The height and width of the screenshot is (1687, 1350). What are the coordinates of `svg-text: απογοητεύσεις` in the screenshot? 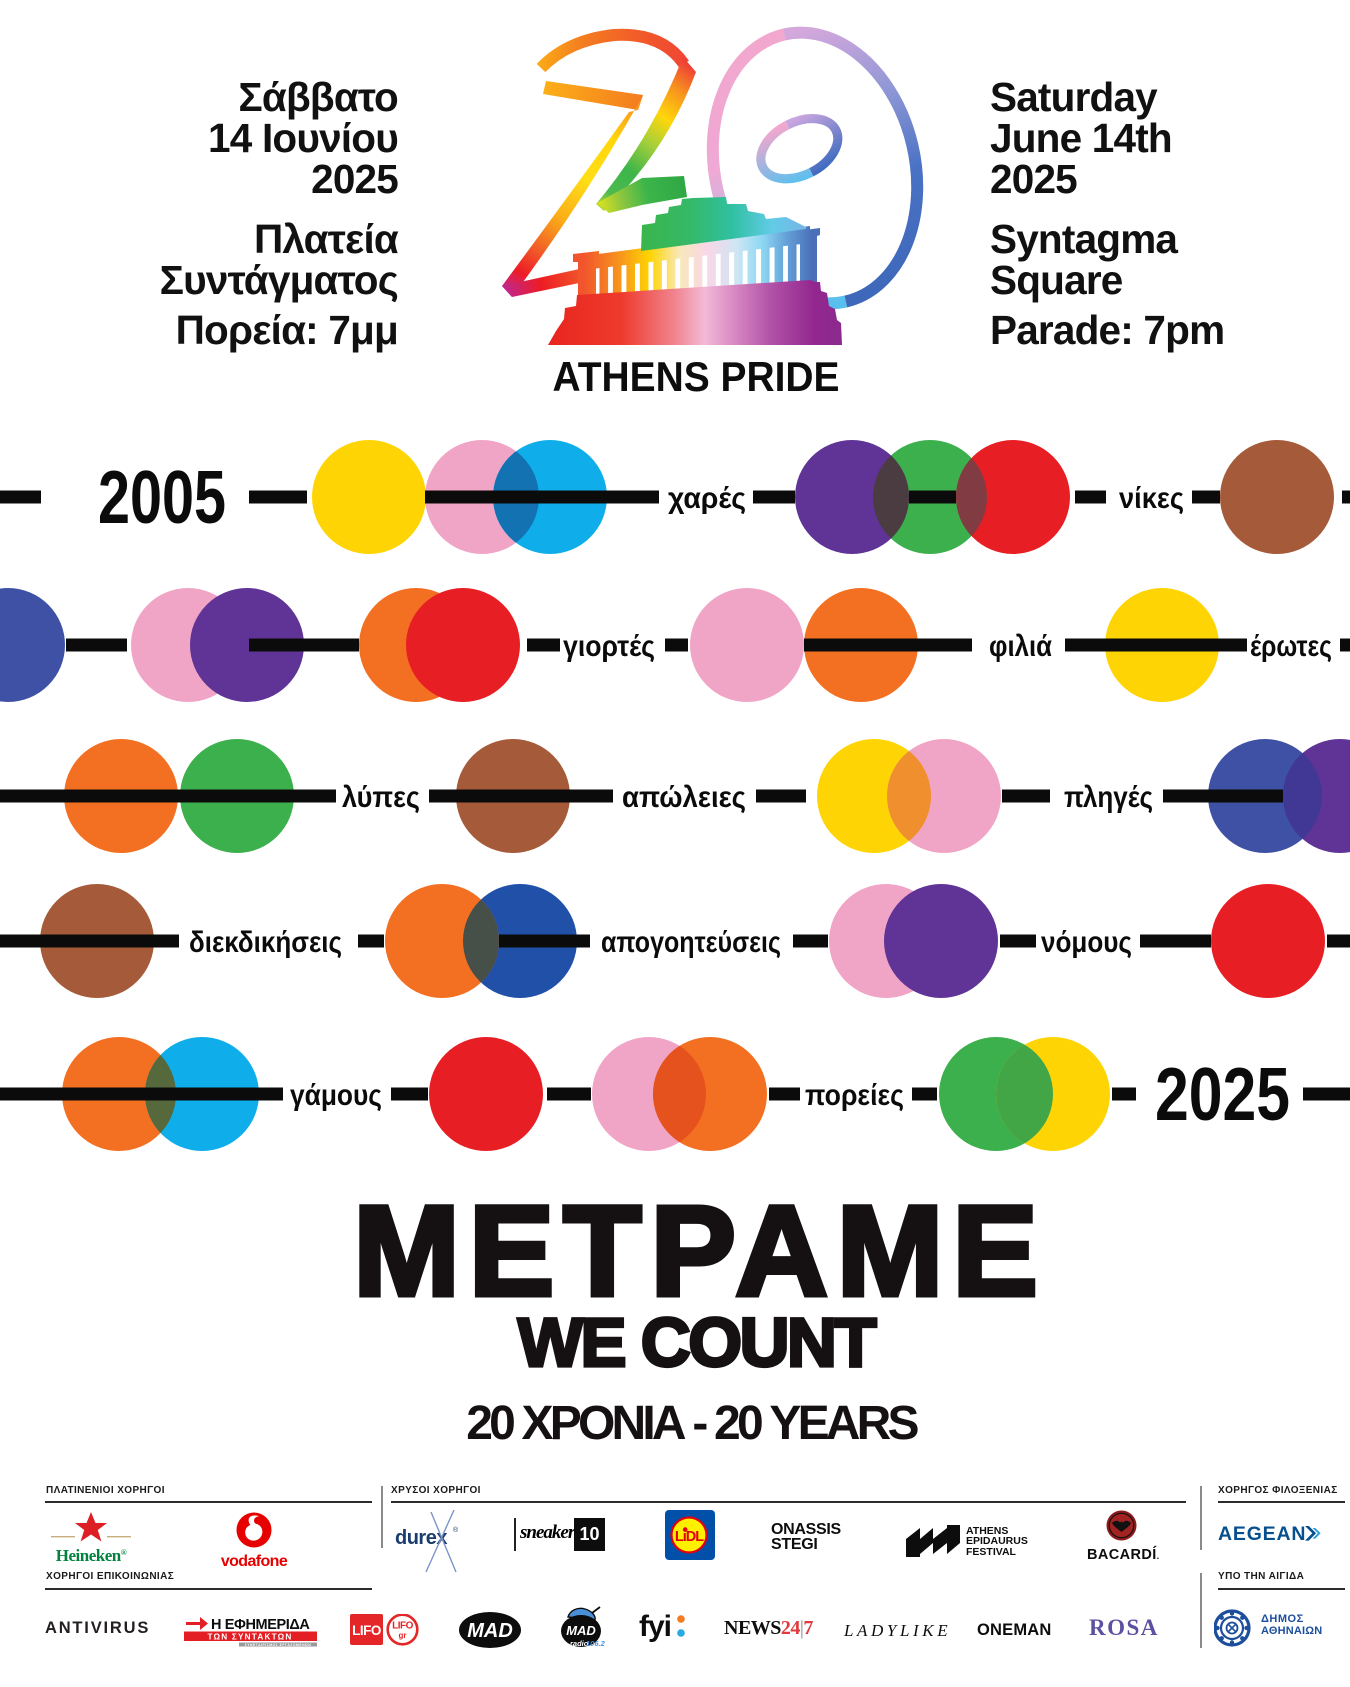 It's located at (691, 942).